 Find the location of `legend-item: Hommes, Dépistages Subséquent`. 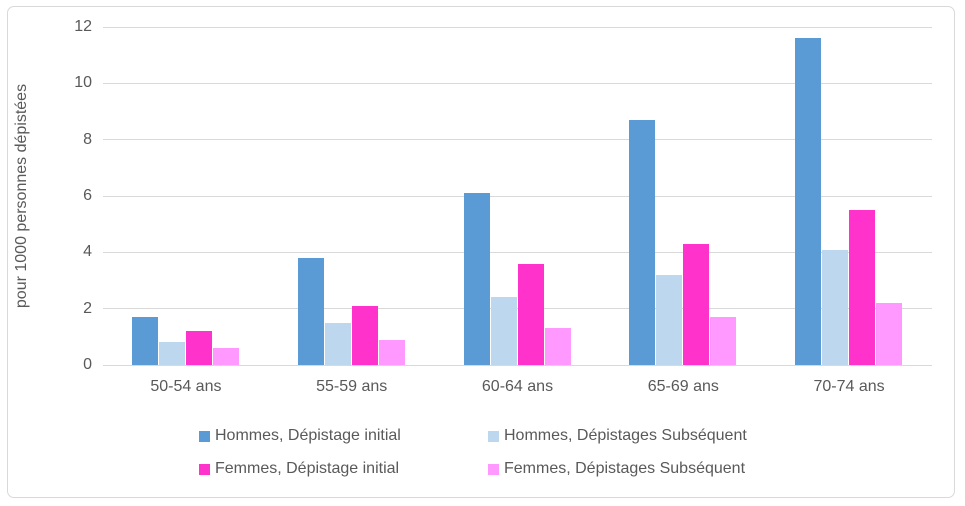

legend-item: Hommes, Dépistages Subséquent is located at coordinates (617, 436).